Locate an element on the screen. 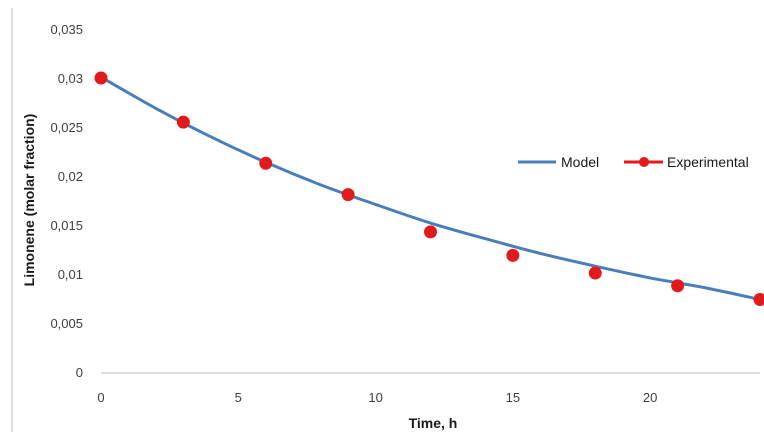  y-axis-title: Limonene (molar fraction) is located at coordinates (29, 200).